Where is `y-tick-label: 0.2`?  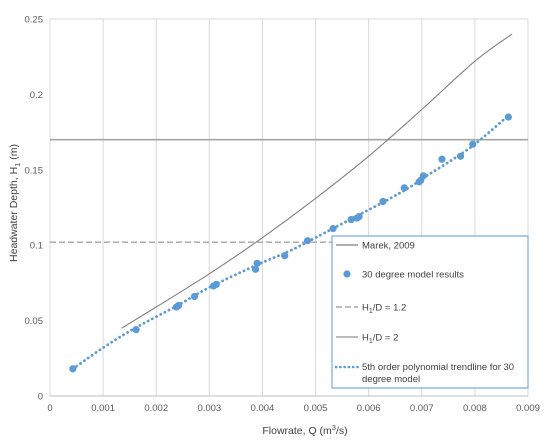 y-tick-label: 0.2 is located at coordinates (36, 95).